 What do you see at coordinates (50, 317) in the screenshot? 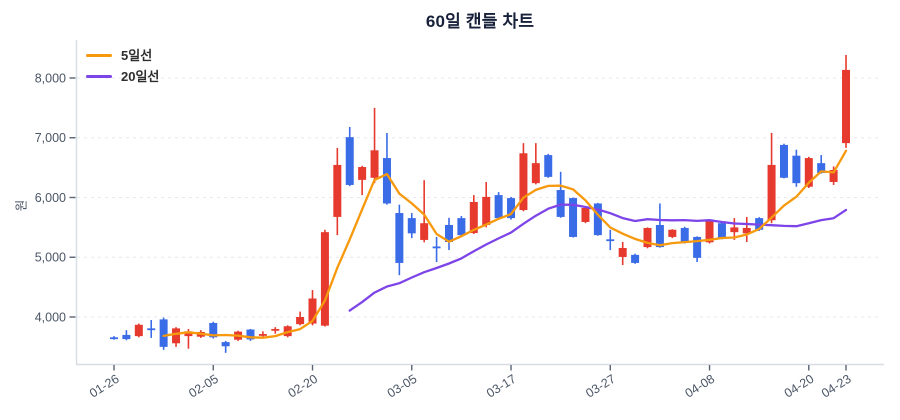
I see `y-tick-label: 4,000` at bounding box center [50, 317].